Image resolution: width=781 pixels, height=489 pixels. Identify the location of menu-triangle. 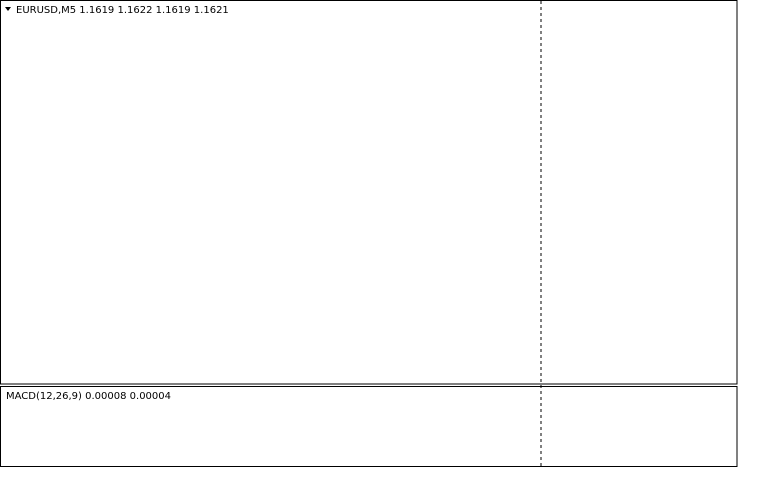
(8, 9).